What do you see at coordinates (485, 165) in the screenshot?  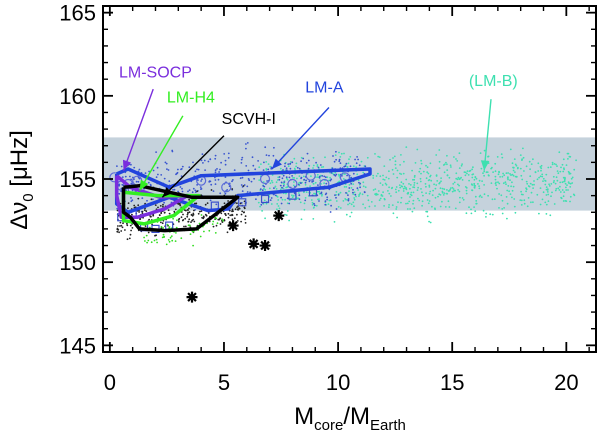 I see `annotation-arrow-head` at bounding box center [485, 165].